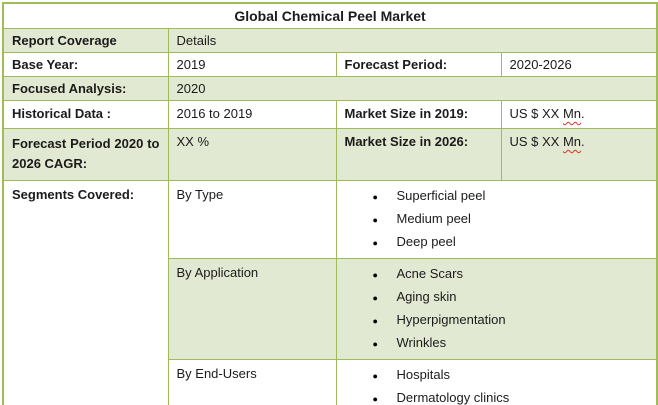 The image size is (658, 405). Describe the element at coordinates (421, 342) in the screenshot. I see `segment-item-label: Wrinkles` at that location.